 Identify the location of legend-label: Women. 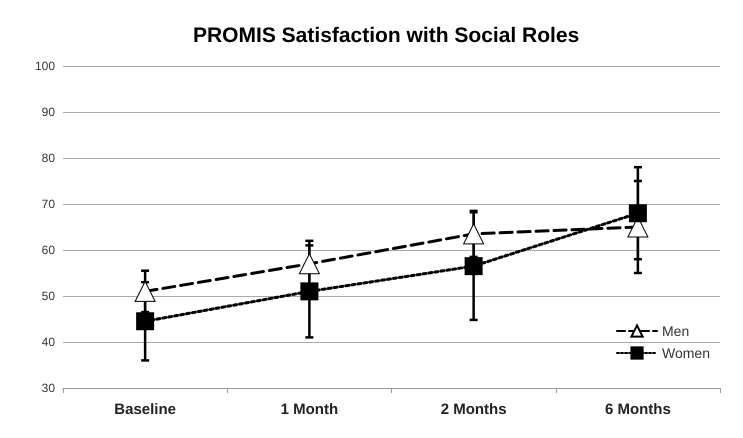
(686, 353).